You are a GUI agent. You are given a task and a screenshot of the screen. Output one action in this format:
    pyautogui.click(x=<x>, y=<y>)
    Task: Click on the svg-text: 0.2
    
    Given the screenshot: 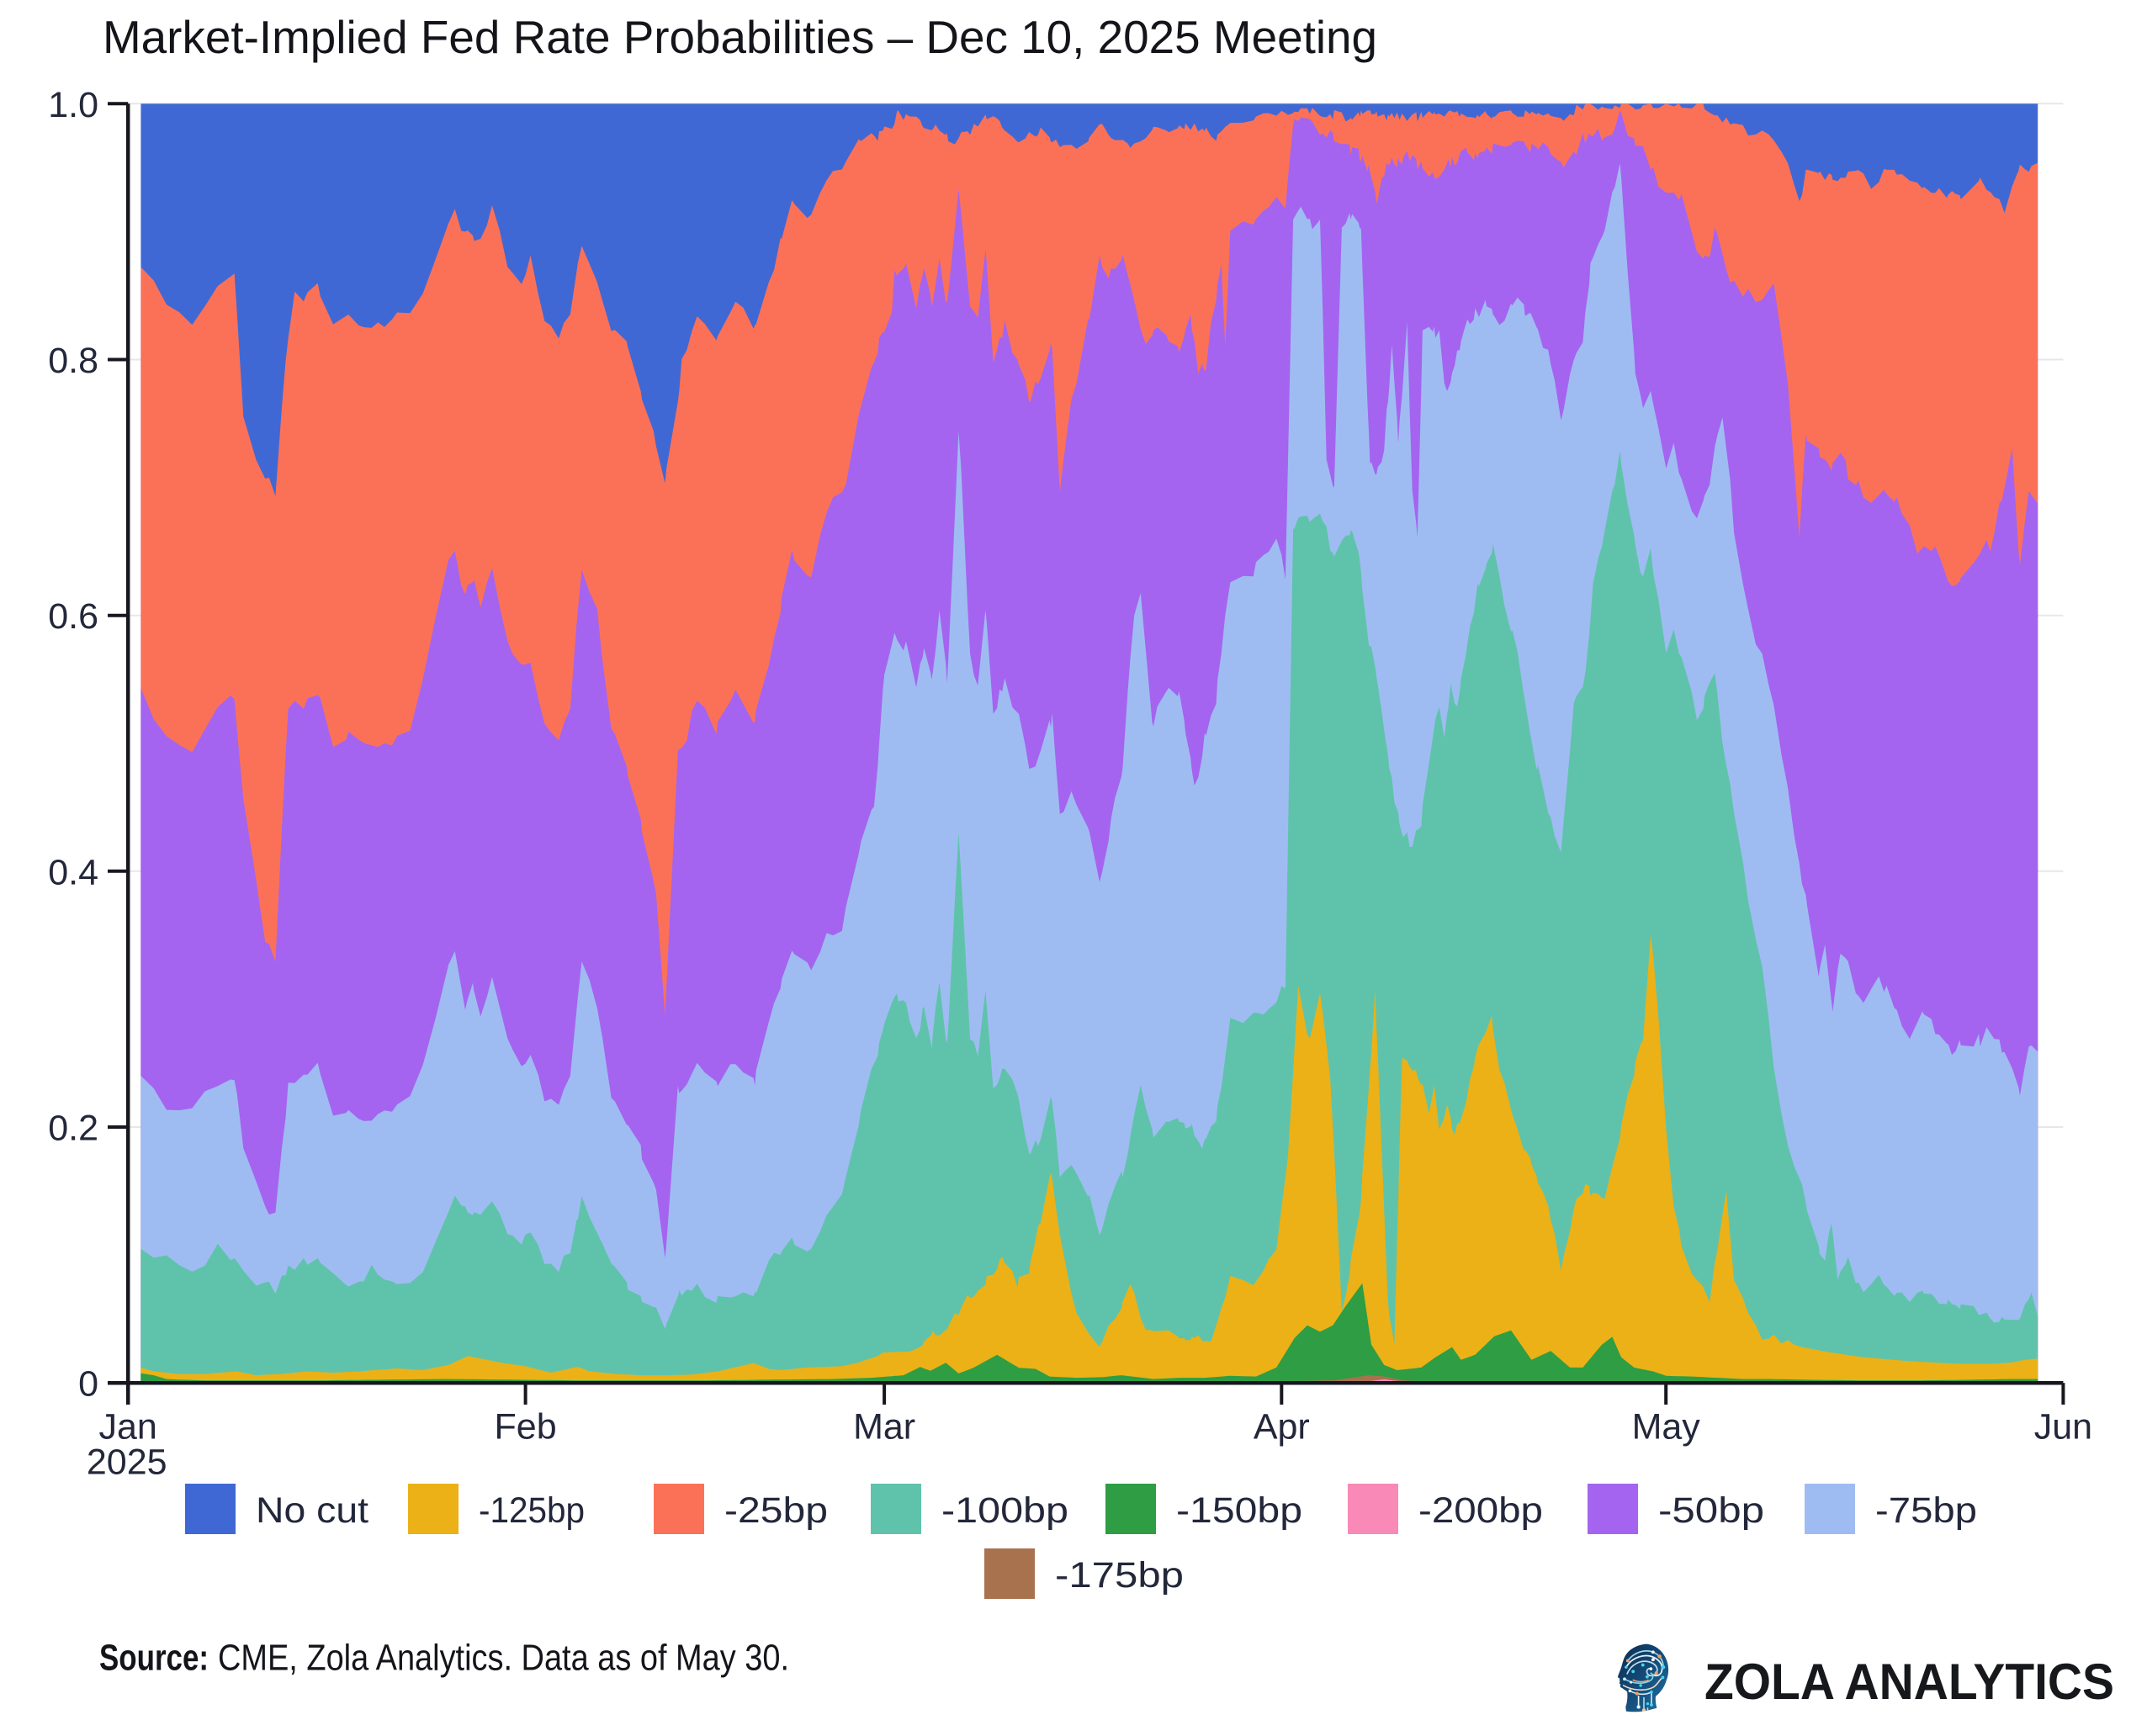 What is the action you would take?
    pyautogui.click(x=73, y=1129)
    